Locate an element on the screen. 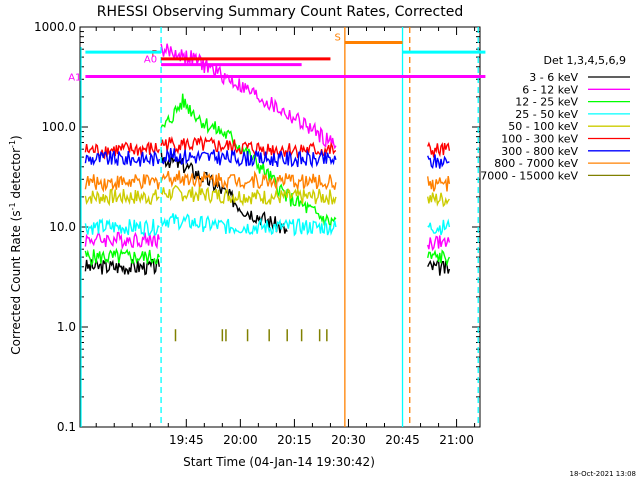  x-tick-label: 20:15 is located at coordinates (294, 440).